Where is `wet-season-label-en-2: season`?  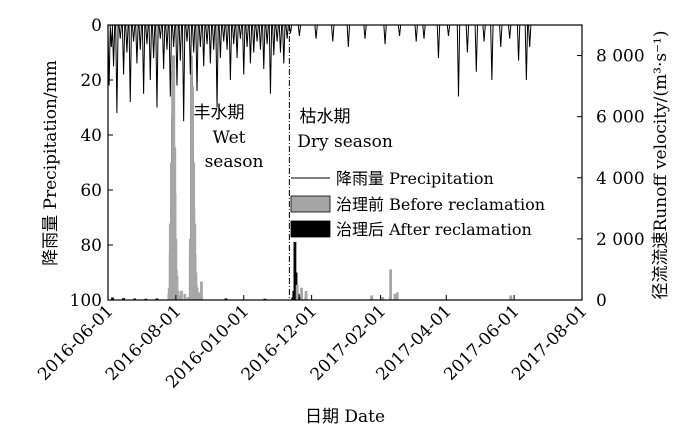
wet-season-label-en-2: season is located at coordinates (234, 162).